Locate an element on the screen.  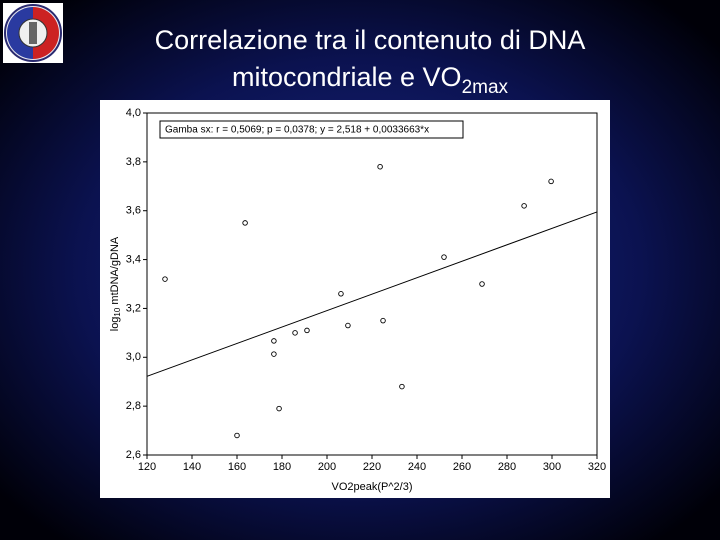
x-tick-label: 120 is located at coordinates (147, 467).